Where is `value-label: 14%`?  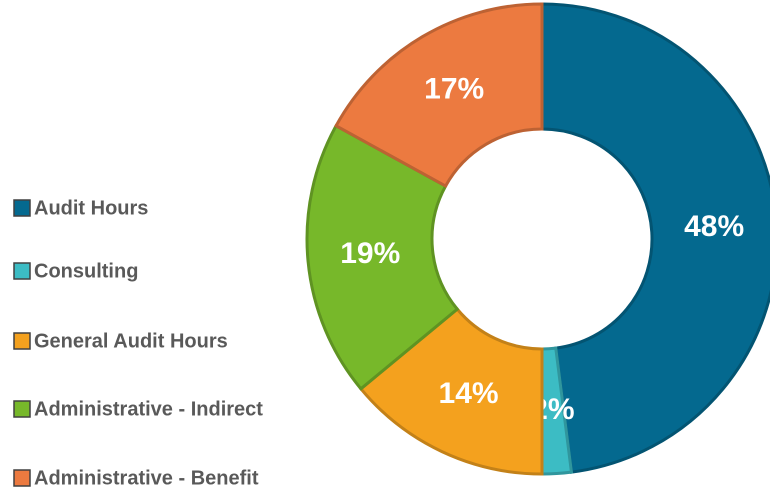
value-label: 14% is located at coordinates (469, 393).